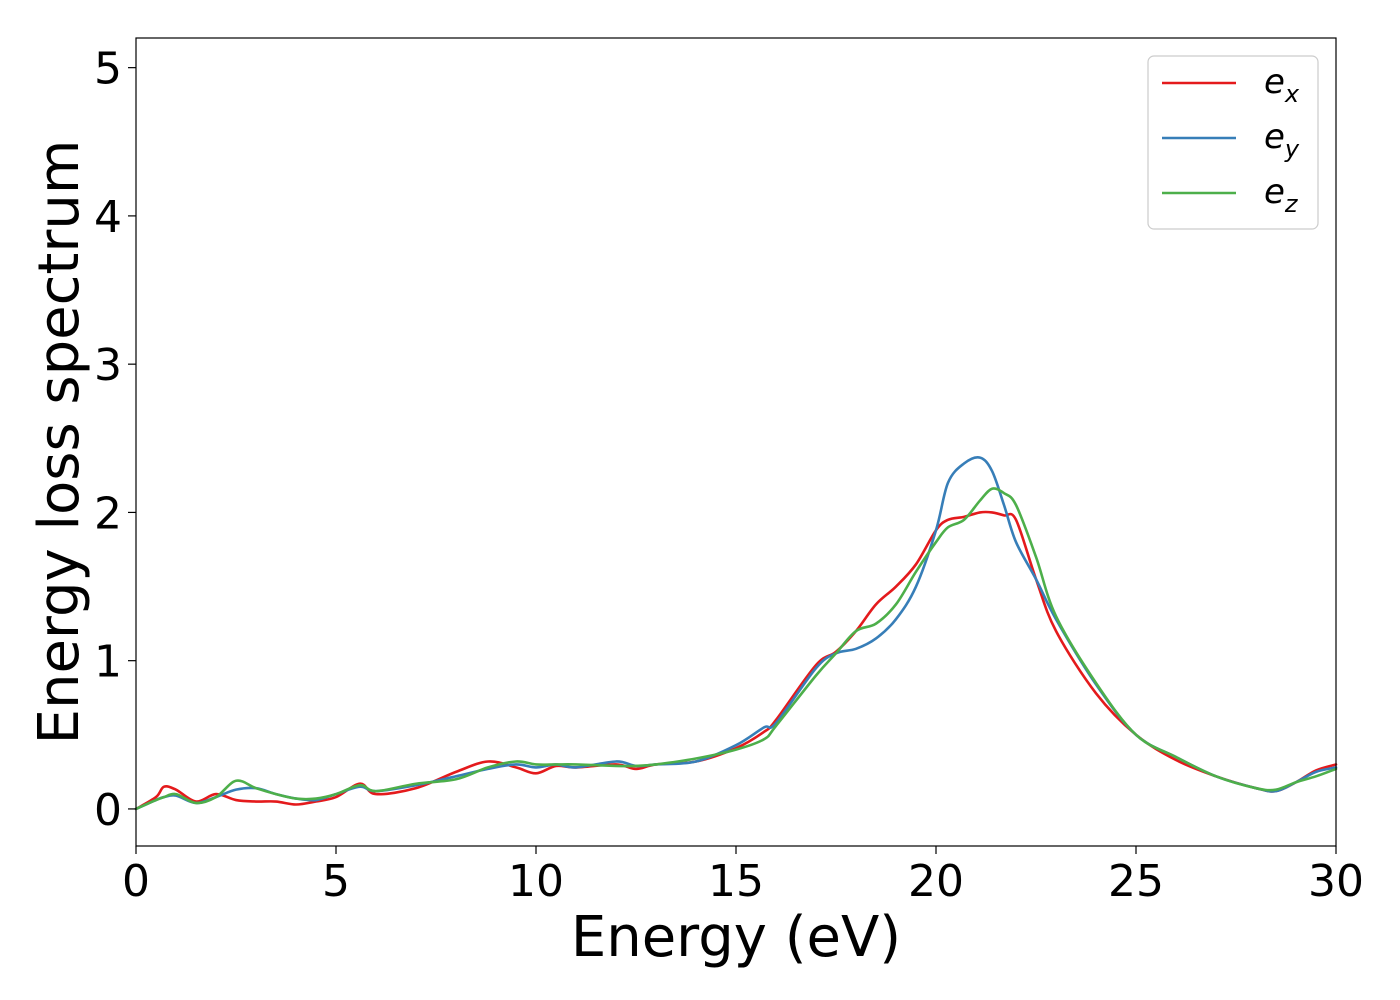  I want to click on y-axis-ticks: 0 1 2 3 4 5, so click(115, 440).